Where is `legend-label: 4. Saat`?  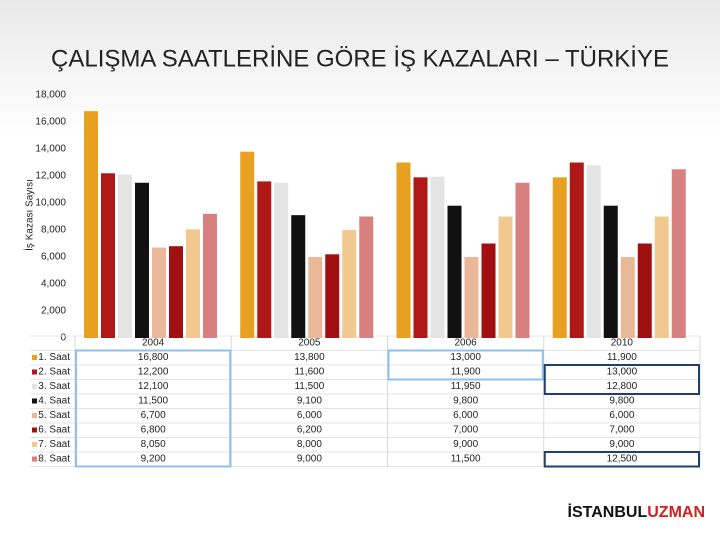 legend-label: 4. Saat is located at coordinates (54, 401).